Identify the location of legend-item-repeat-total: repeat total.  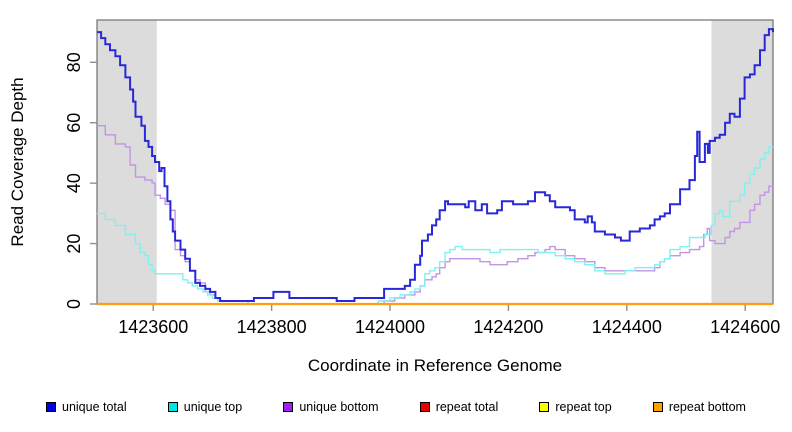
(459, 407).